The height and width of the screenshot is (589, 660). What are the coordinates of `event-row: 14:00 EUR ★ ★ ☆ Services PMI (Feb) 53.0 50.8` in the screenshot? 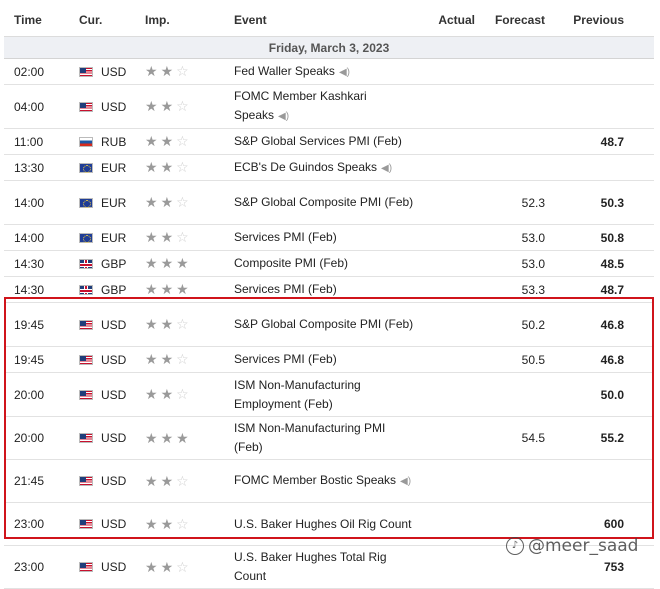 It's located at (329, 238).